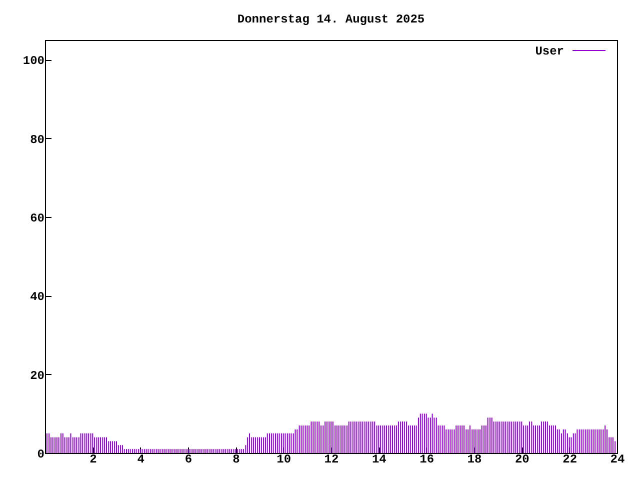 This screenshot has height=480, width=640. What do you see at coordinates (140, 459) in the screenshot?
I see `x-tick-label: 4` at bounding box center [140, 459].